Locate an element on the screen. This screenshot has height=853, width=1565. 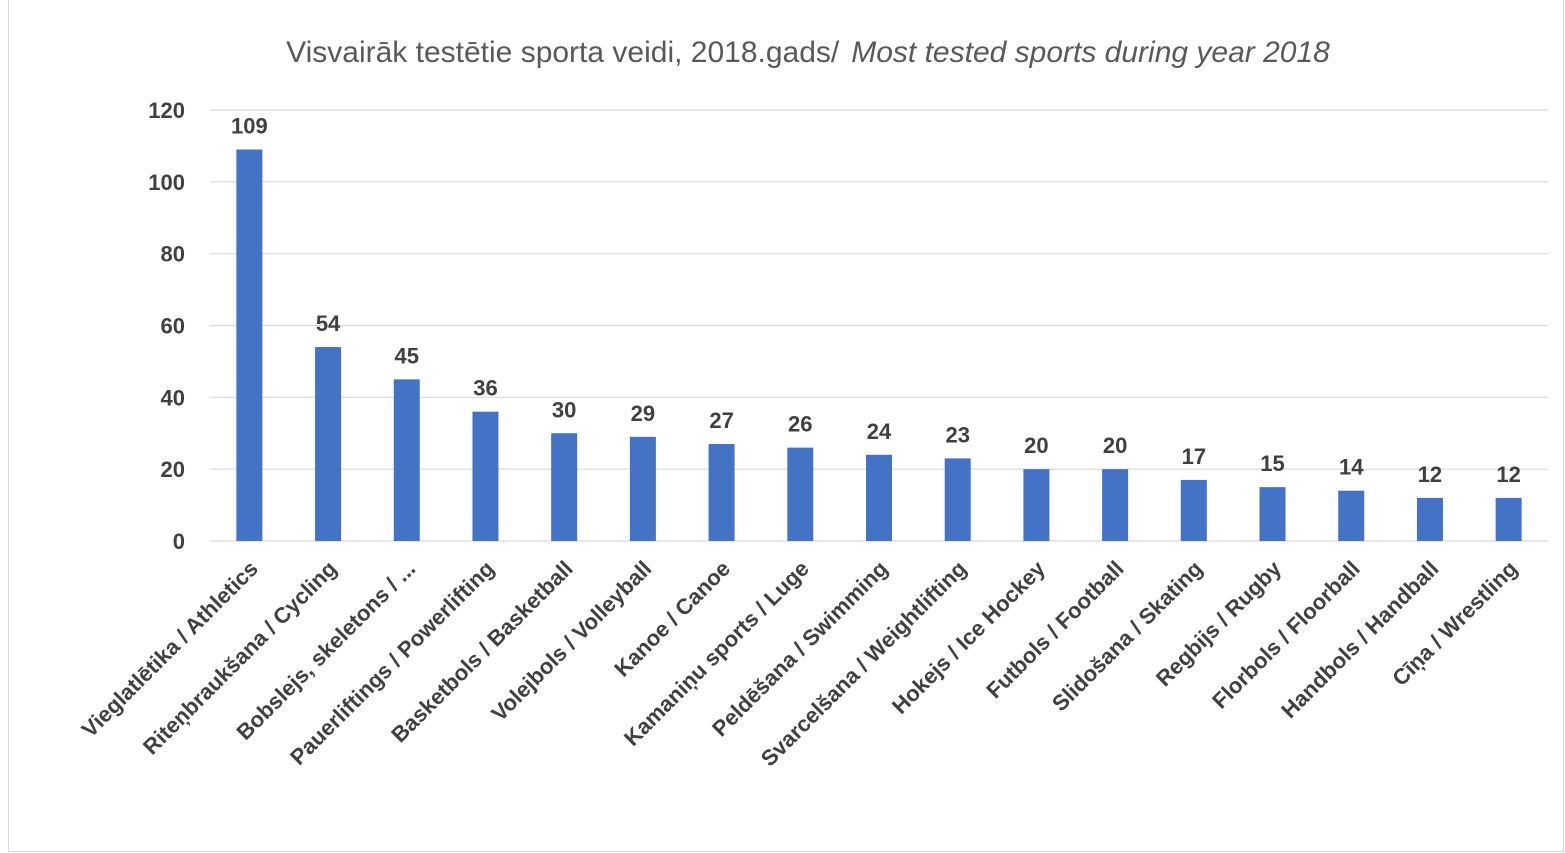
chart-title-italic: Most tested sports during year 2018 is located at coordinates (1090, 52).